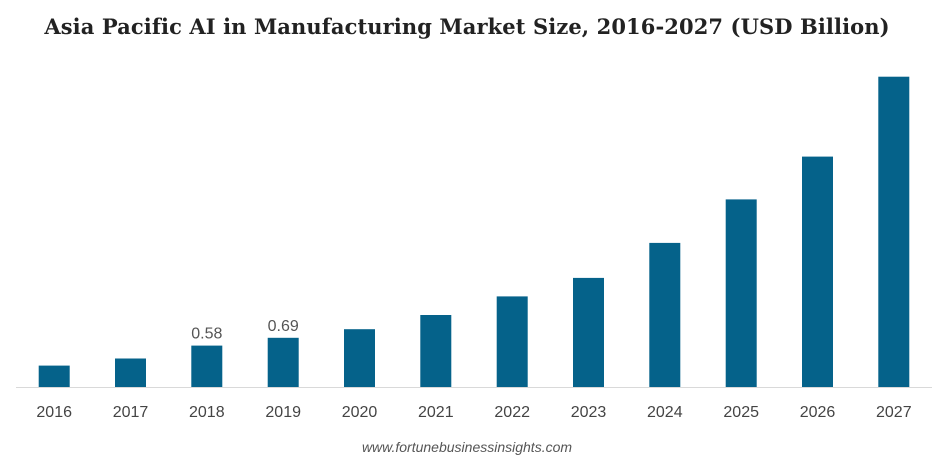 This screenshot has width=934, height=465. I want to click on x-tick-label-2023: 2023, so click(589, 412).